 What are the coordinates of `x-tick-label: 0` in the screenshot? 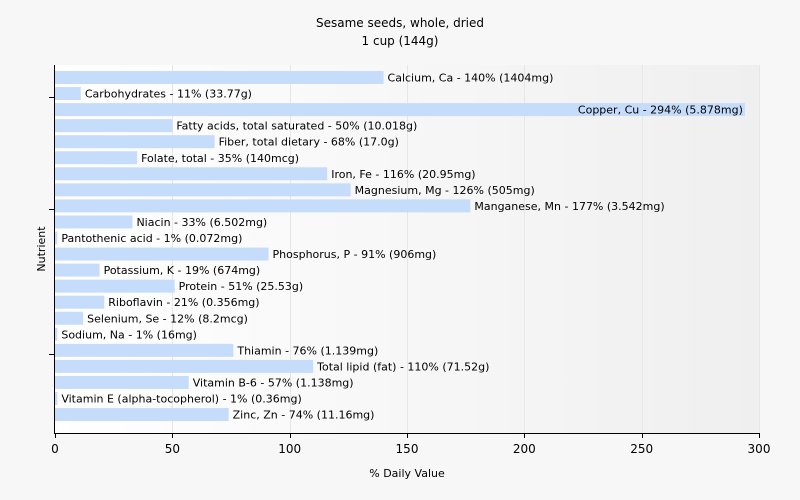 It's located at (55, 449).